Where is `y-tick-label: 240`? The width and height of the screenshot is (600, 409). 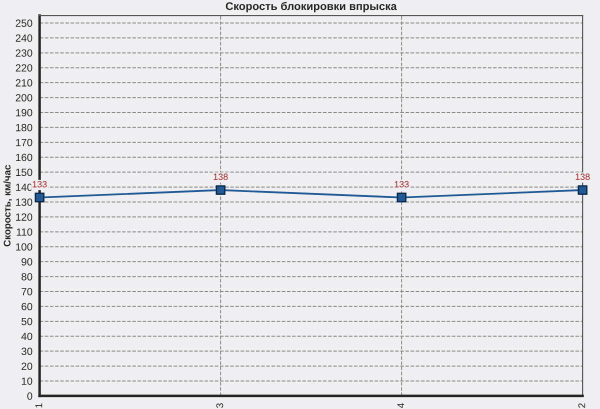 y-tick-label: 240 is located at coordinates (24, 38).